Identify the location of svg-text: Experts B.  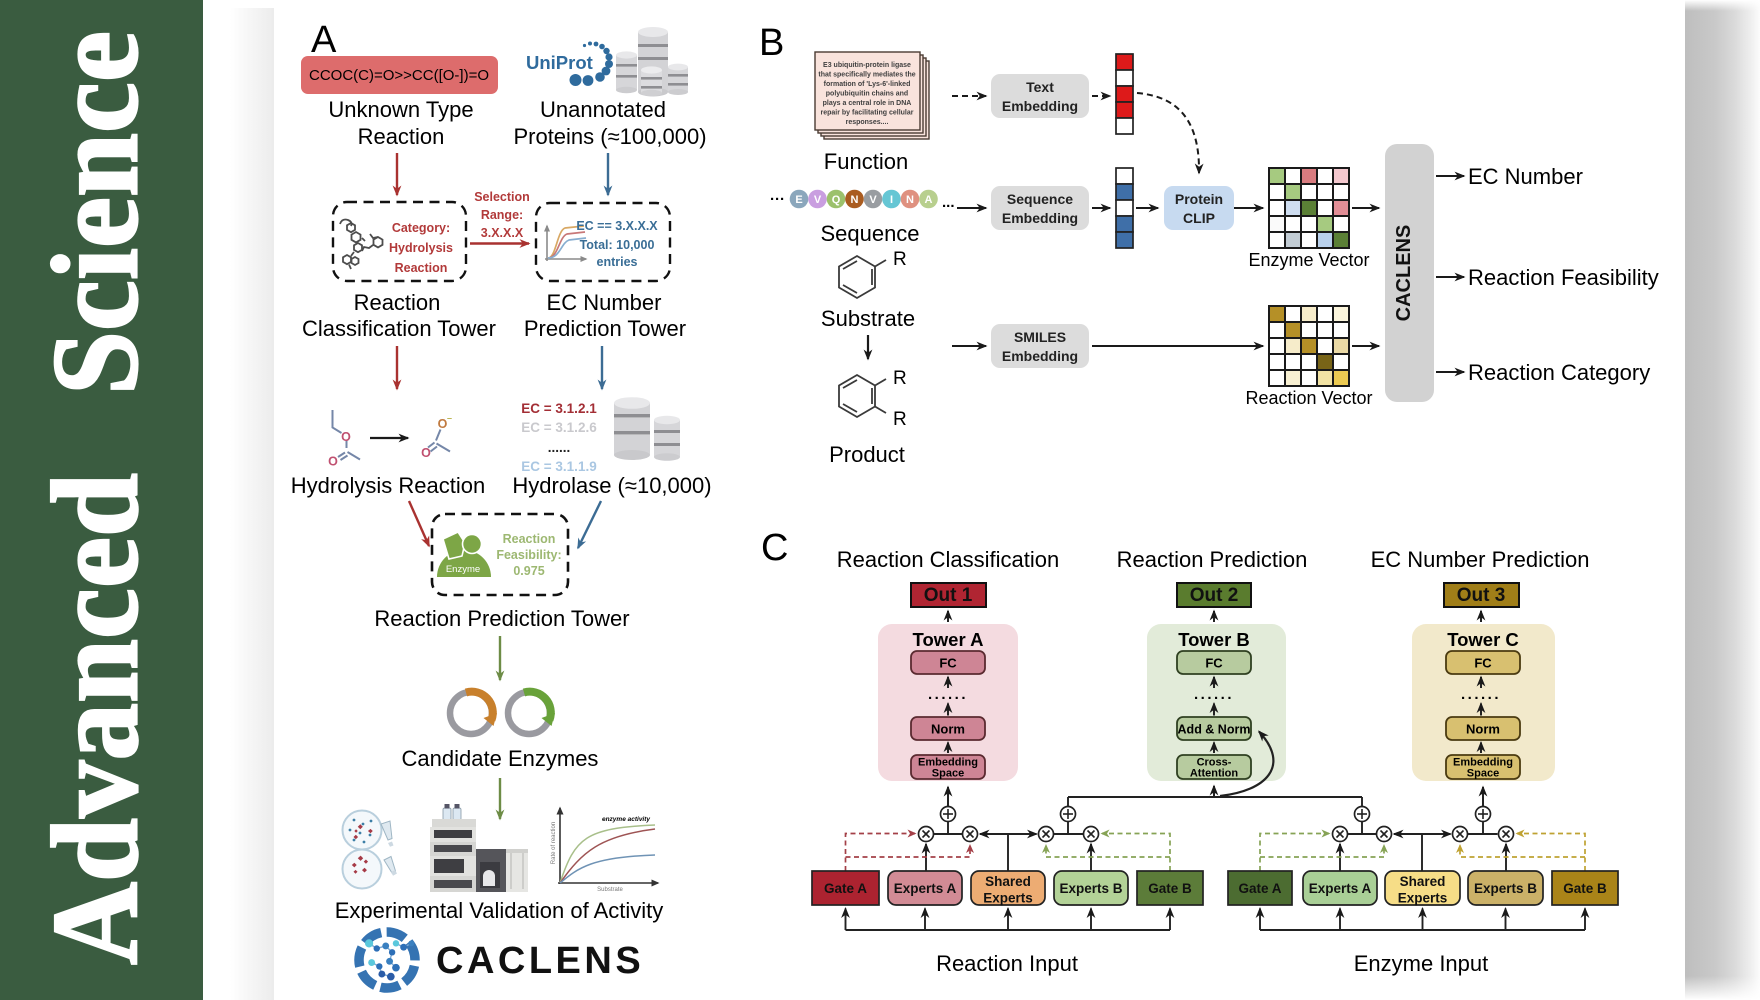
(1090, 888).